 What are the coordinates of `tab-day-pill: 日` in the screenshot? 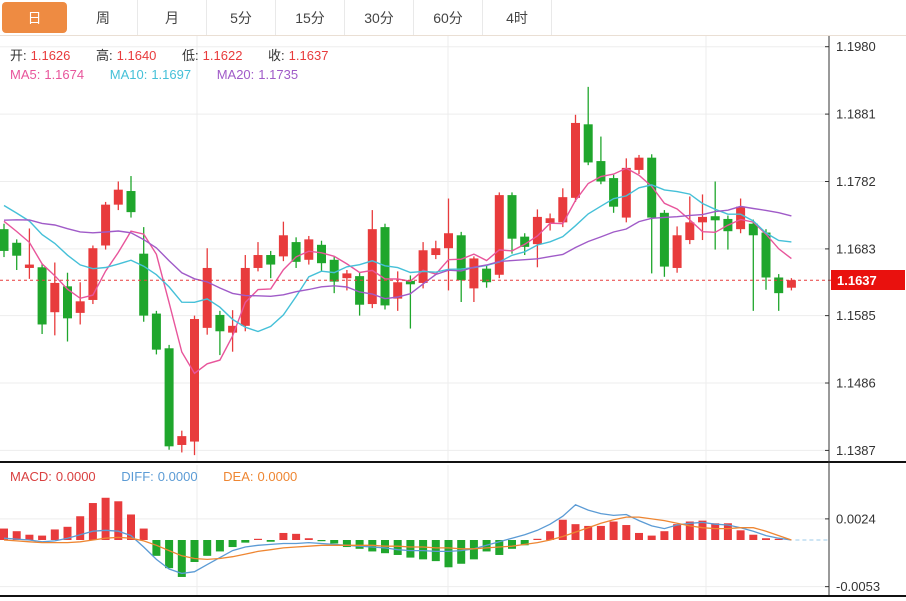 It's located at (34, 17).